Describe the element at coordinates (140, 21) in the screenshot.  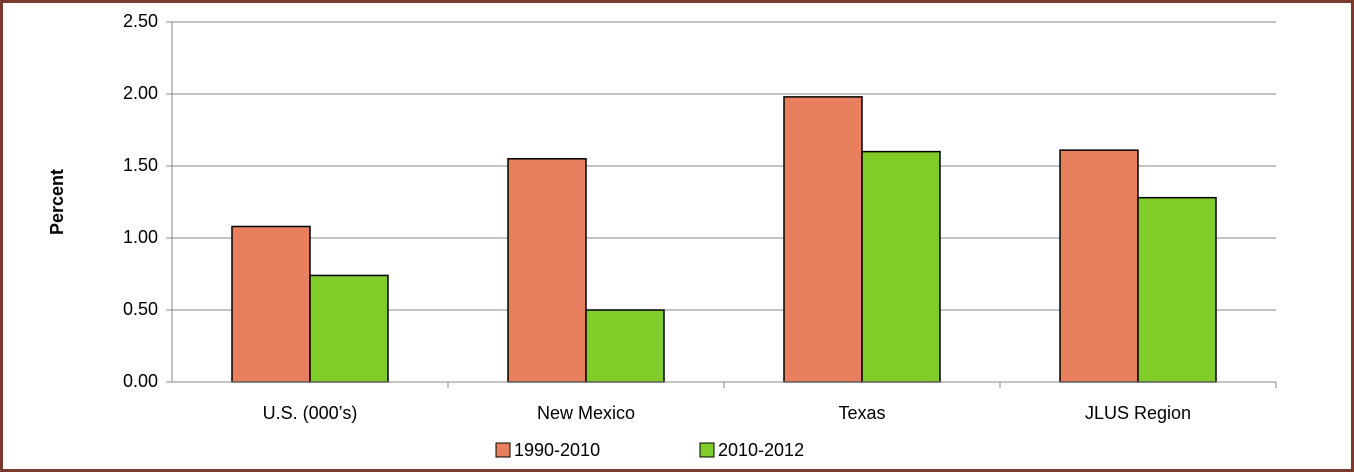
I see `y-tick-label: 2.50` at that location.